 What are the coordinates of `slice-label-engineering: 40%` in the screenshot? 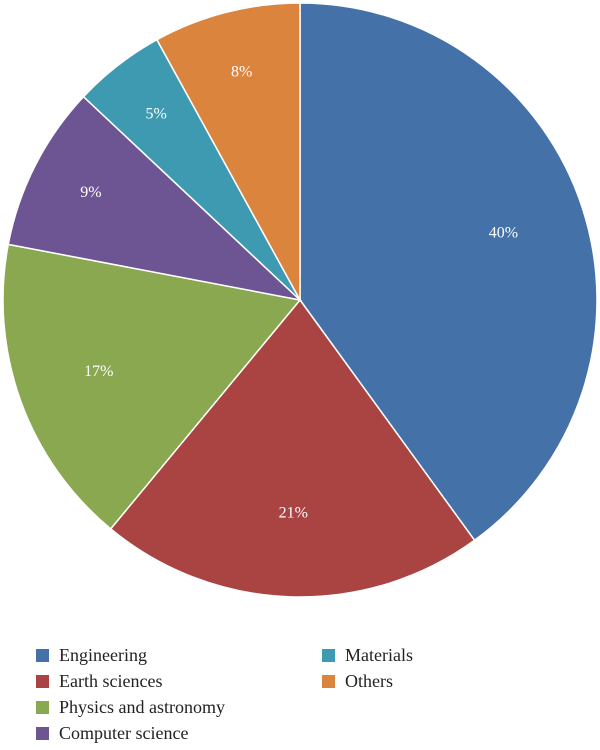 It's located at (503, 233).